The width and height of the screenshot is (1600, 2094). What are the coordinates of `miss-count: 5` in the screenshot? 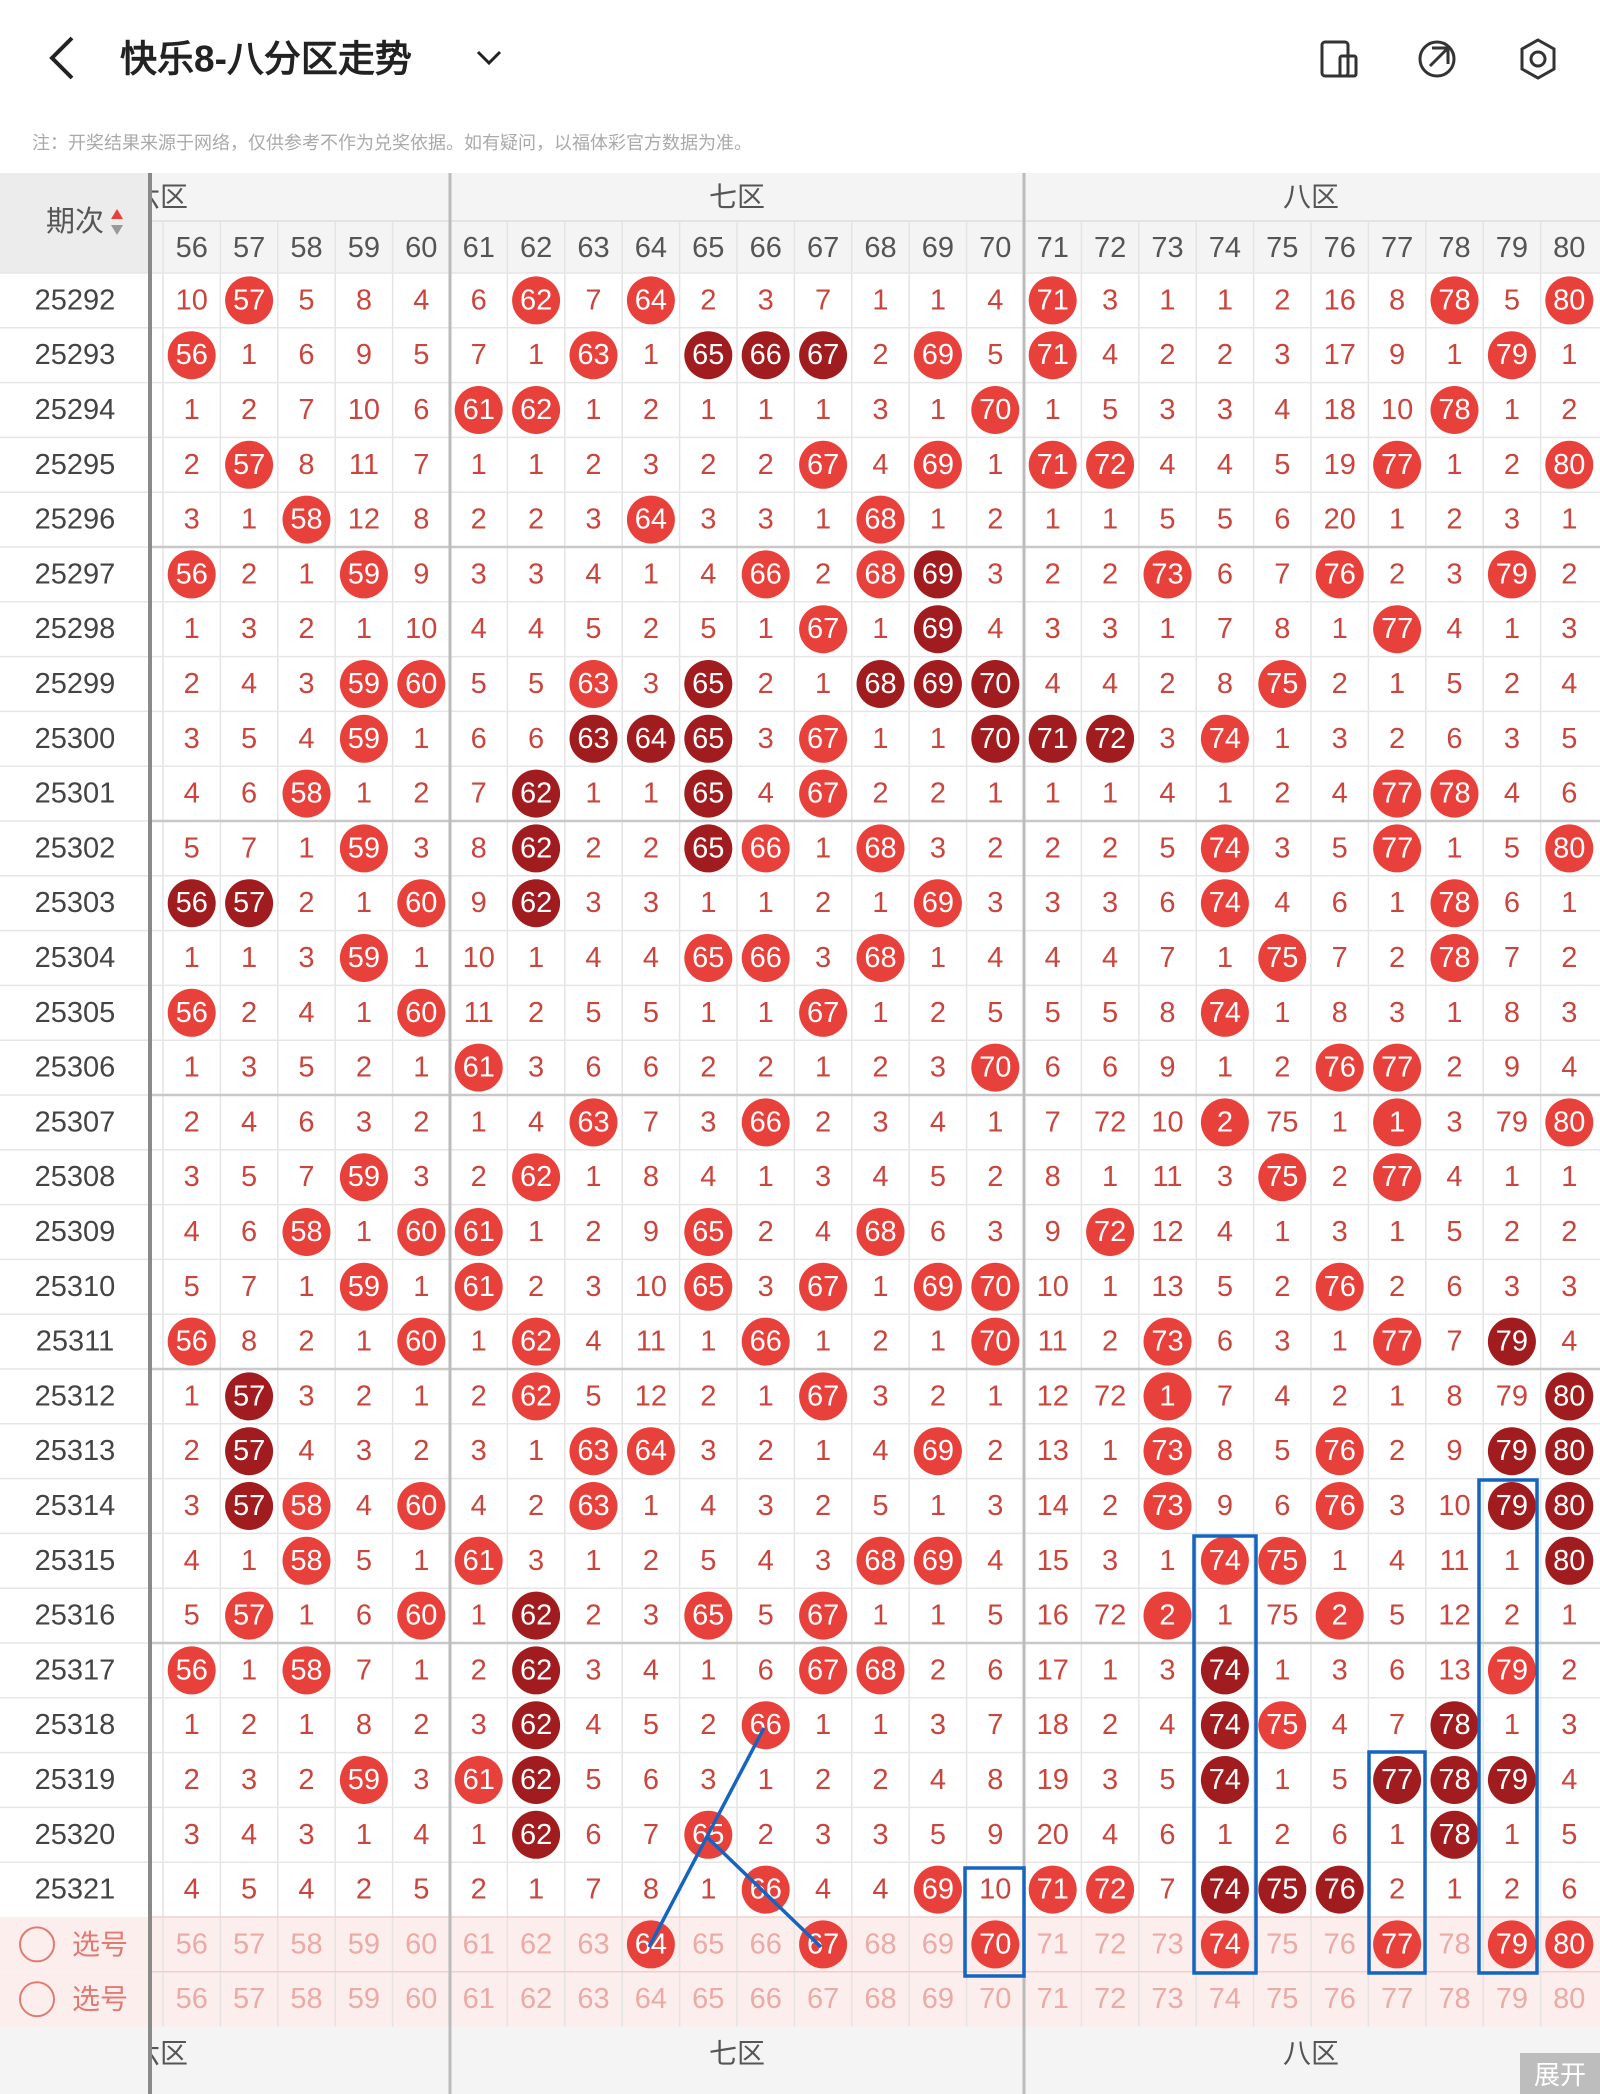 It's located at (1282, 1451).